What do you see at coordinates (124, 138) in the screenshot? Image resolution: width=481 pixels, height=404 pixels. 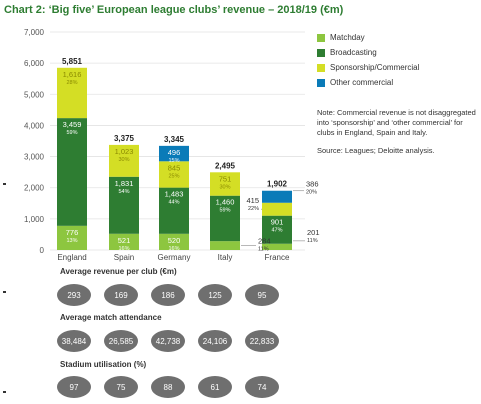 I see `total-label: 3,375` at bounding box center [124, 138].